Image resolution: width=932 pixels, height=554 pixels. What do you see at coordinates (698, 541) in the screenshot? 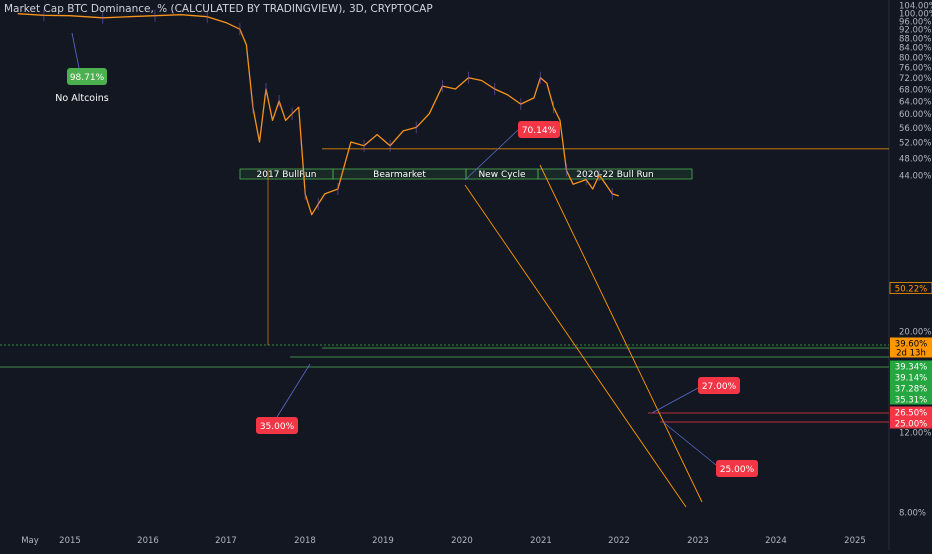
I see `x-tick-label: 2023` at bounding box center [698, 541].